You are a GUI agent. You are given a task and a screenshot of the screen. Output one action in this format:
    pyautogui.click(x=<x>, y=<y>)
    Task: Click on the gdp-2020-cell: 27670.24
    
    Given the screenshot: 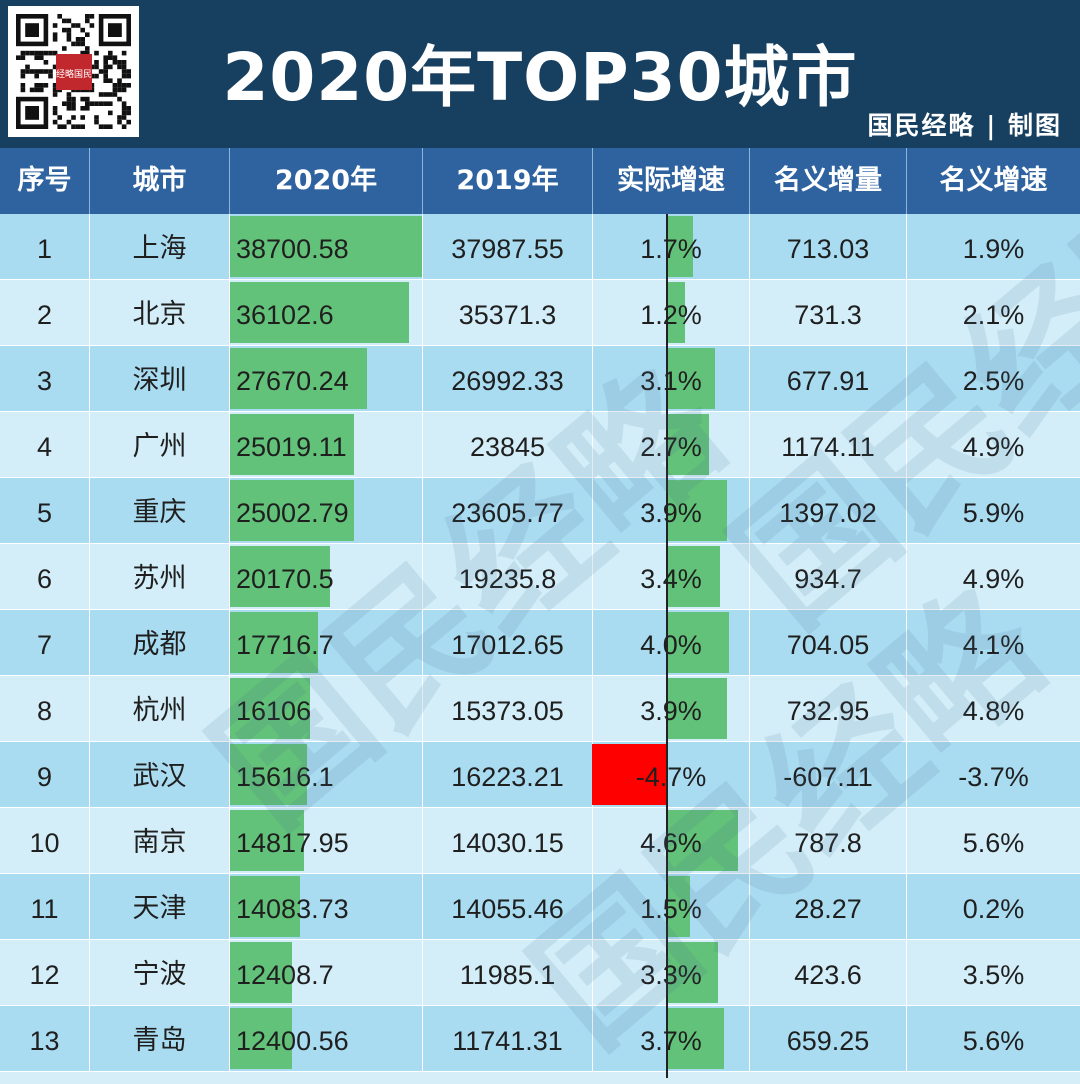 What is the action you would take?
    pyautogui.click(x=326, y=378)
    